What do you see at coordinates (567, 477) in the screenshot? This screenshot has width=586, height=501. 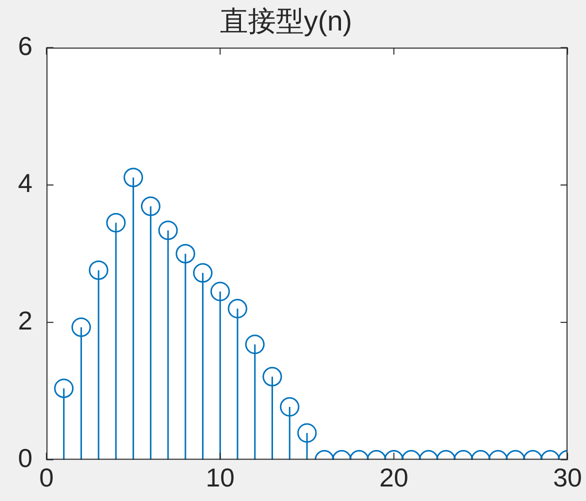 I see `x-tick-label: 30` at bounding box center [567, 477].